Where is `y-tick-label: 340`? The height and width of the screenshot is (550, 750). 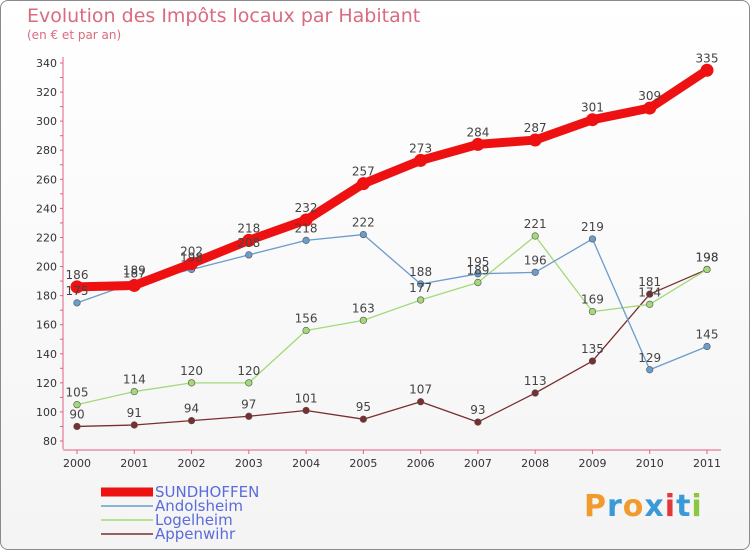
y-tick-label: 340 is located at coordinates (46, 63).